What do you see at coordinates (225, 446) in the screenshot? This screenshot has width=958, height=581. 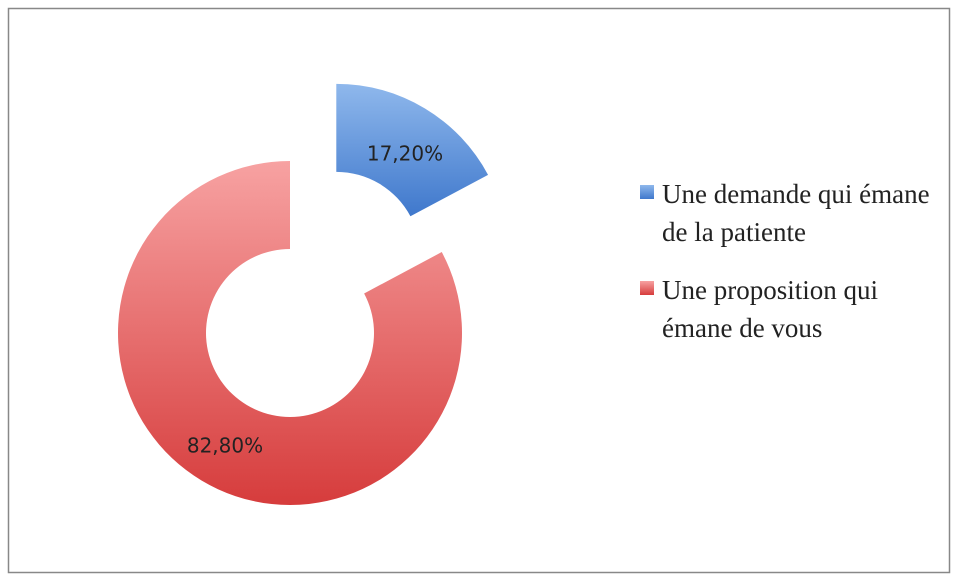 I see `data-label: 82,80%` at bounding box center [225, 446].